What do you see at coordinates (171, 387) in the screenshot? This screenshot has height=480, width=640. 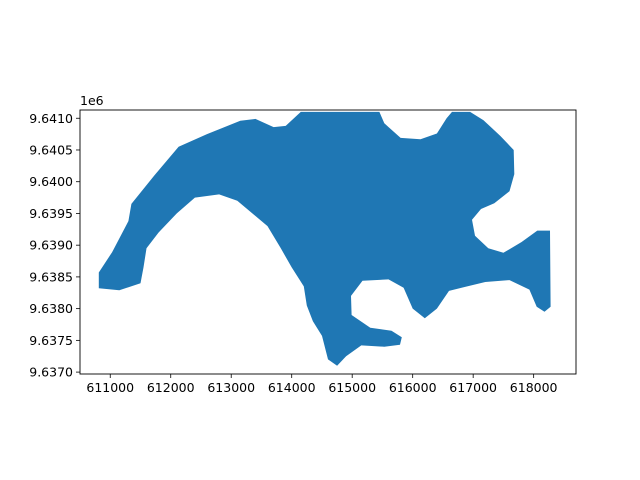 I see `x-tick-label: 612000` at bounding box center [171, 387].